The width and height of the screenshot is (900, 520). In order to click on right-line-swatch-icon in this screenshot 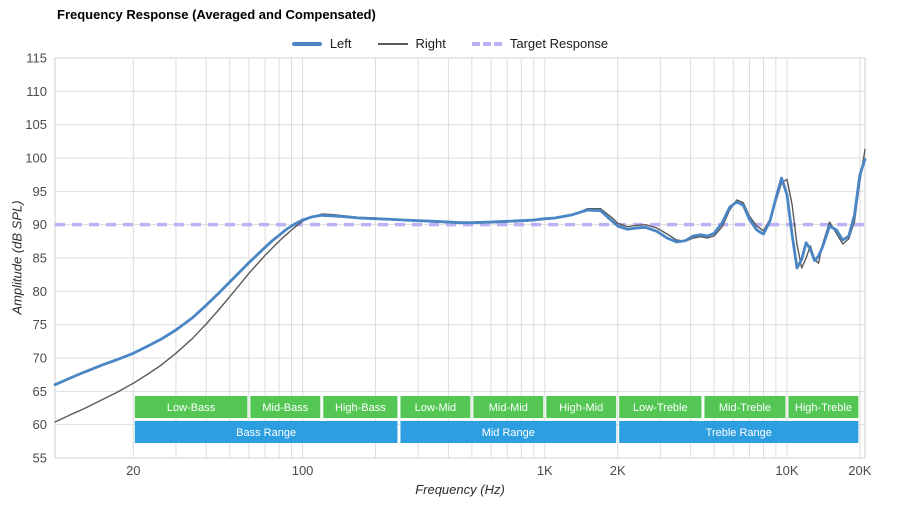, I will do `click(392, 43)`.